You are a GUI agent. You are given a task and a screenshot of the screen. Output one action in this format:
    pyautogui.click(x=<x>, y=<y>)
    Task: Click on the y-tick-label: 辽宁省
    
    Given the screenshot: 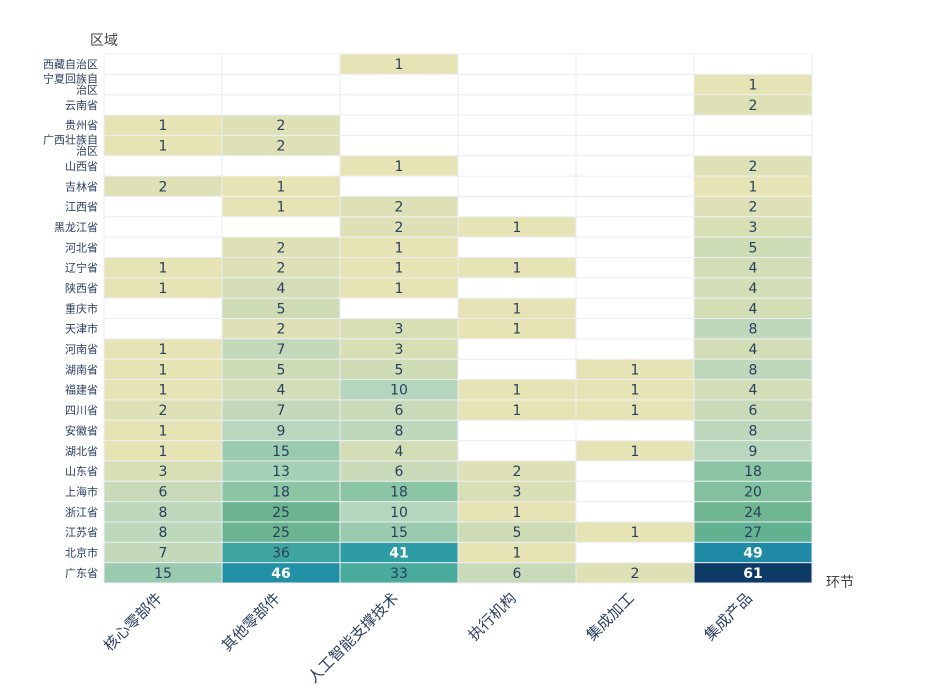 What is the action you would take?
    pyautogui.click(x=81, y=268)
    